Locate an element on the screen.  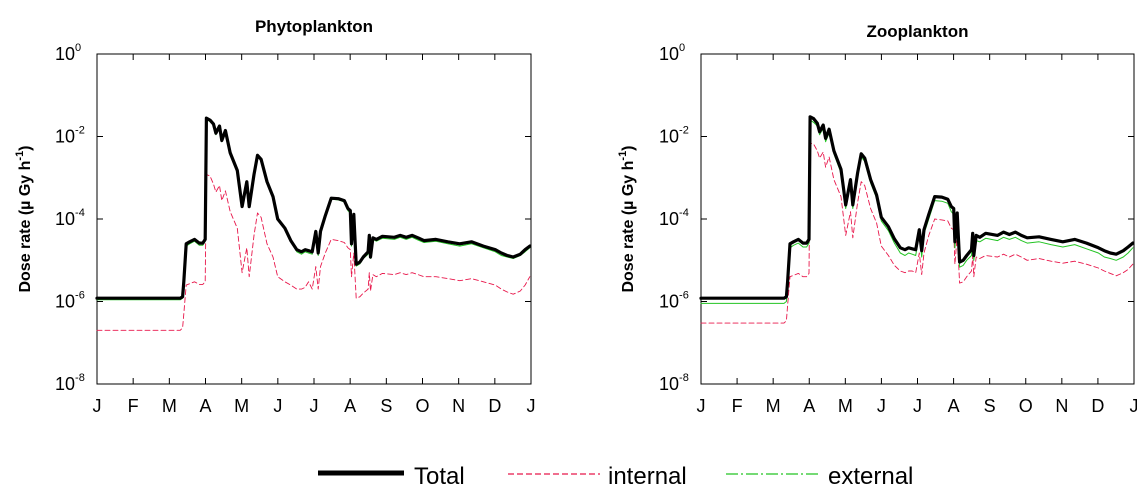
legend: Total internal external is located at coordinates (615, 475).